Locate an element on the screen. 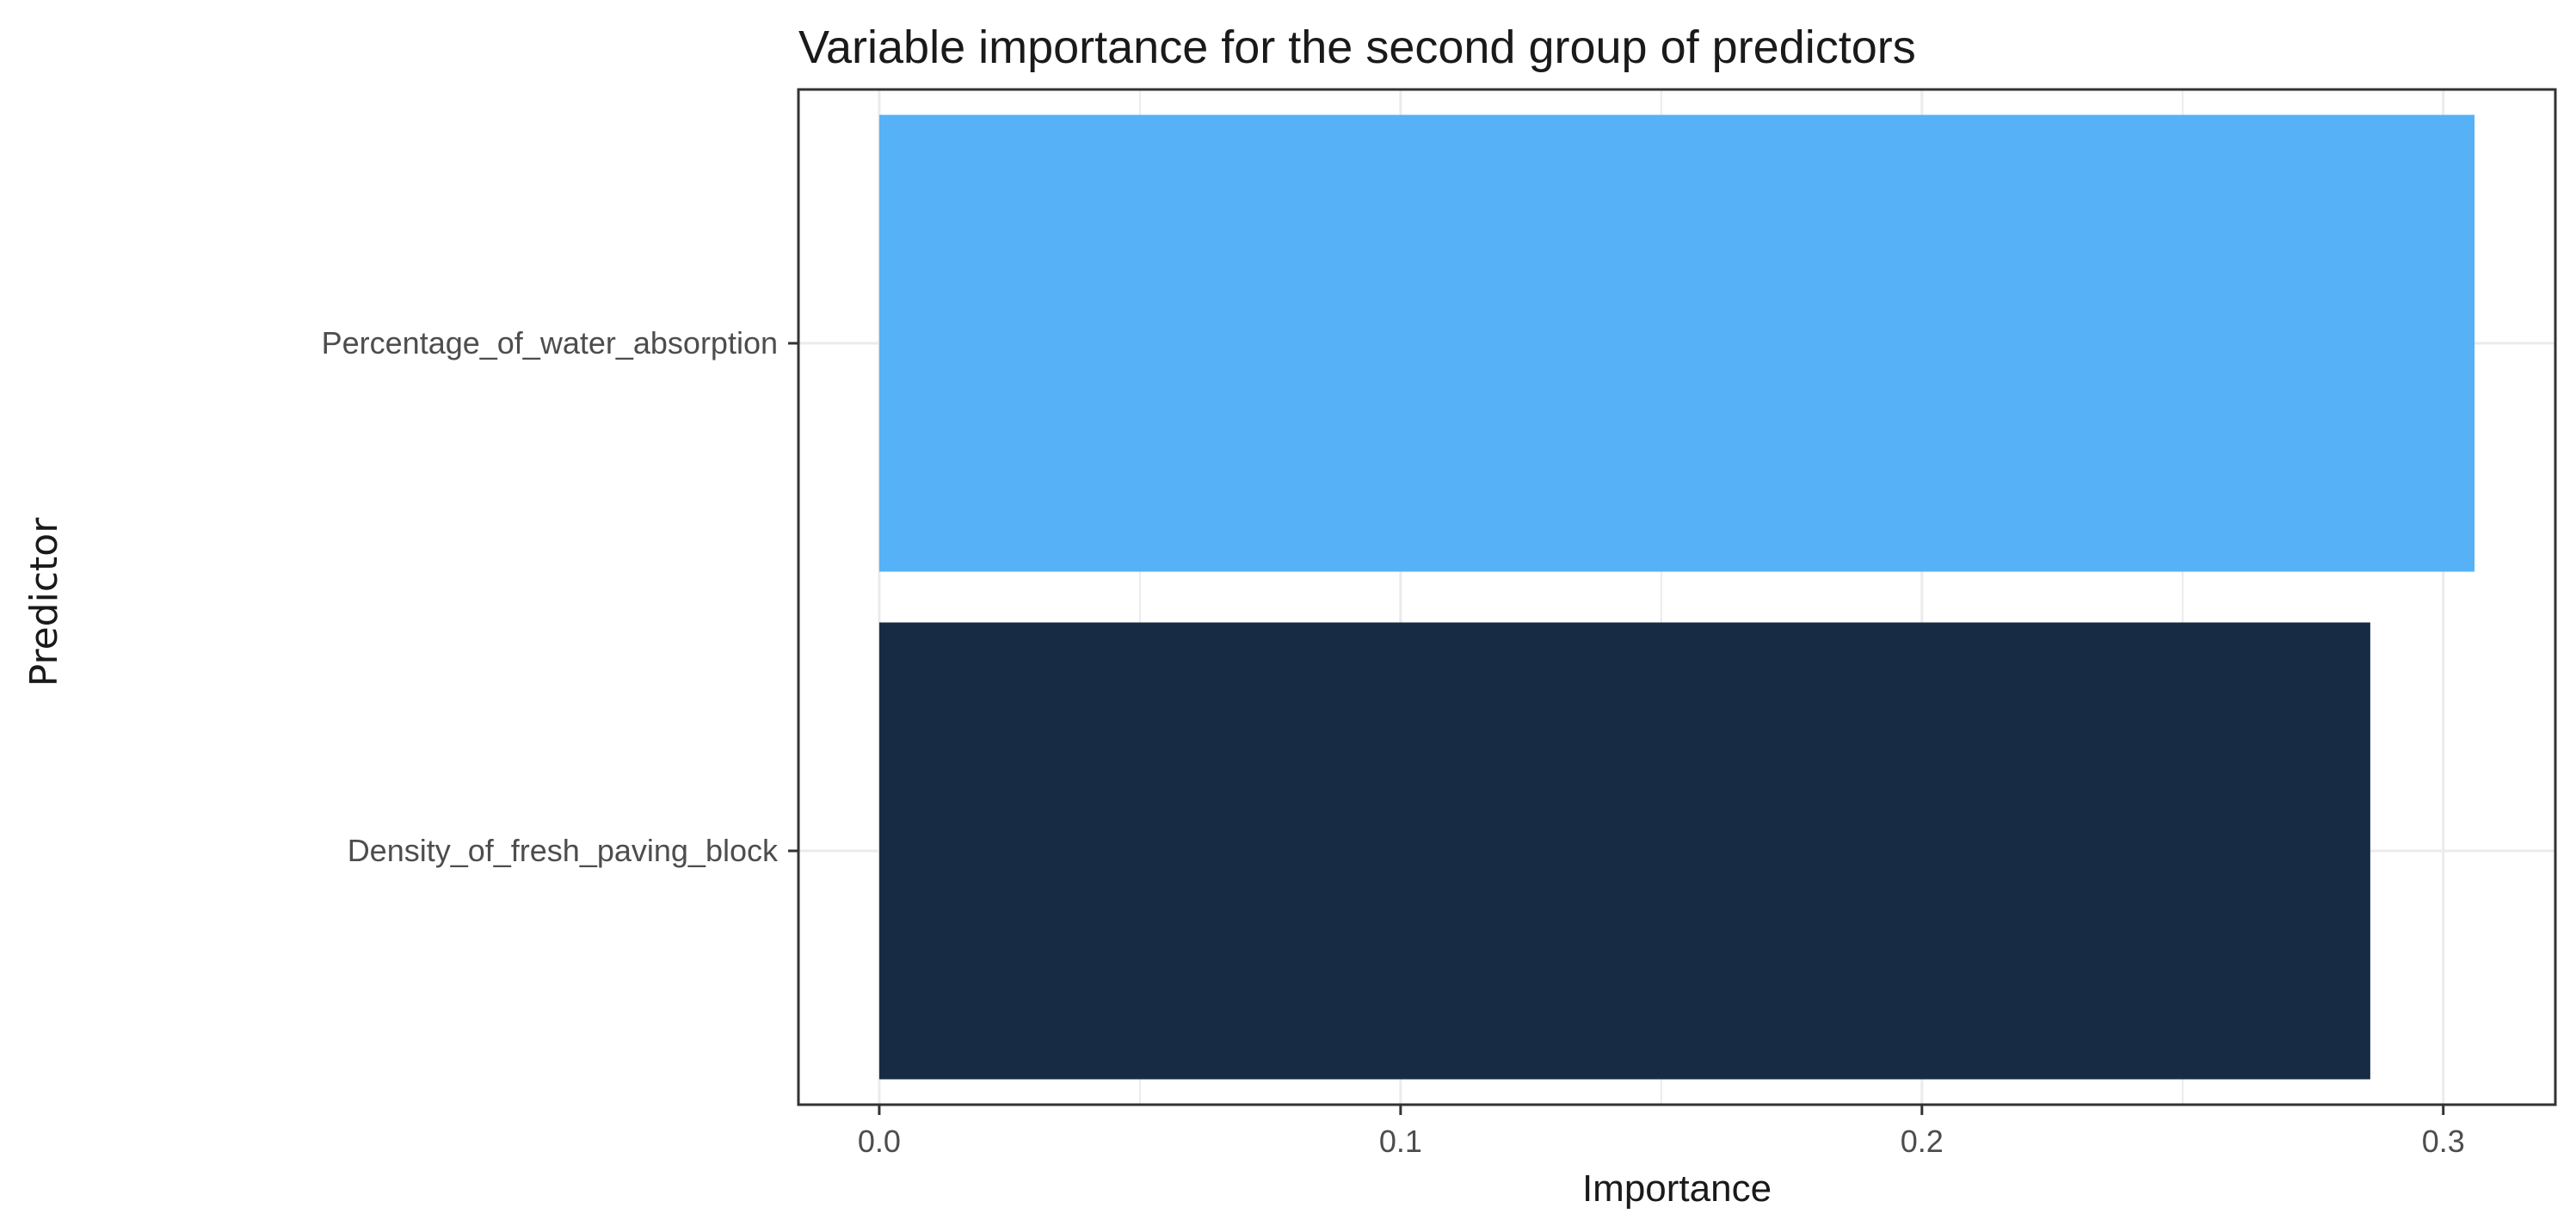  x-tick-label: 0.2 is located at coordinates (1923, 1141).